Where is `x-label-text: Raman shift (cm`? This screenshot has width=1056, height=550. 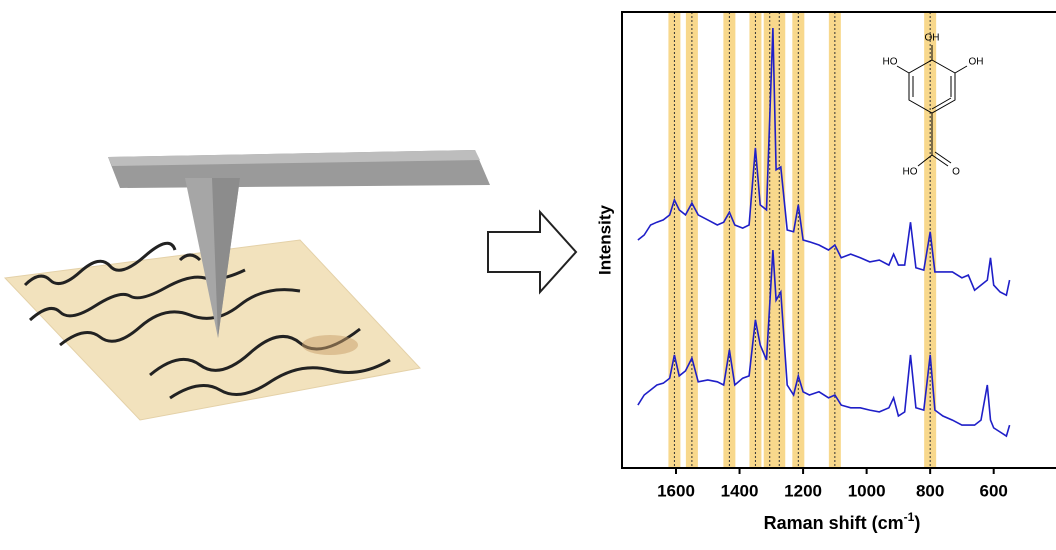 x-label-text: Raman shift (cm is located at coordinates (834, 523).